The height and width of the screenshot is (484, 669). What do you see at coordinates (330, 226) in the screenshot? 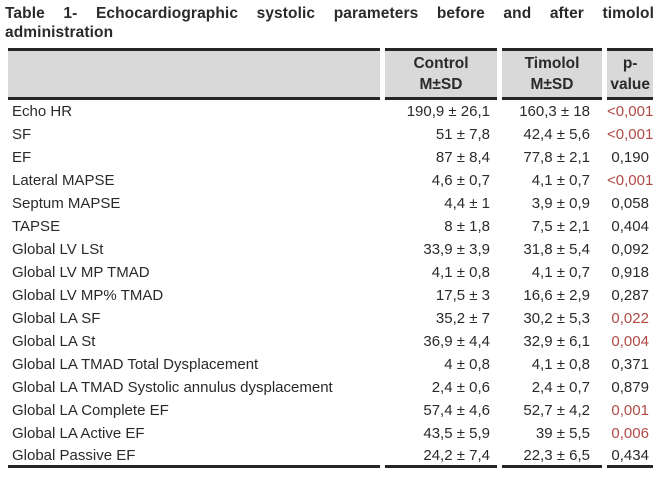
I see `table-row: TAPSE 8 ± 1,8 7,5 ± 2,1 0,404` at bounding box center [330, 226].